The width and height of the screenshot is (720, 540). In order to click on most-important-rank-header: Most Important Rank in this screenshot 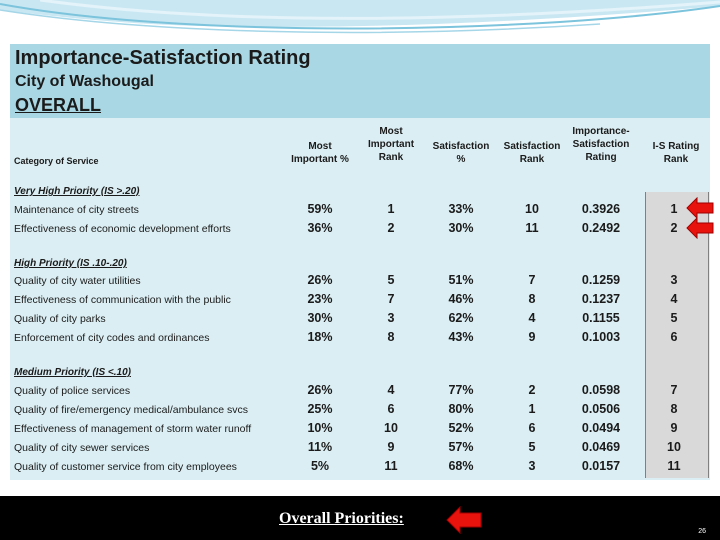, I will do `click(391, 144)`.